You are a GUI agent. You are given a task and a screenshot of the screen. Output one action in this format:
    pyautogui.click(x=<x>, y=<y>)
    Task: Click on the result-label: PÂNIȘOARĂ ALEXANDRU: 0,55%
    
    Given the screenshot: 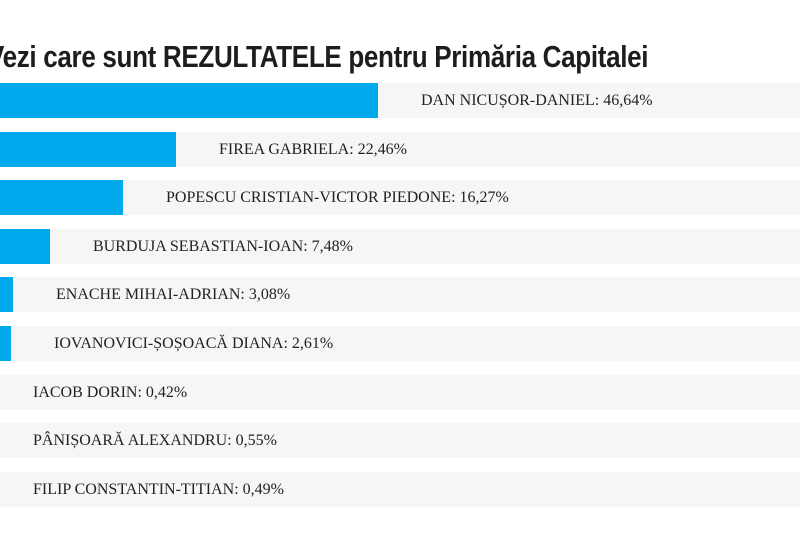 What is the action you would take?
    pyautogui.click(x=155, y=441)
    